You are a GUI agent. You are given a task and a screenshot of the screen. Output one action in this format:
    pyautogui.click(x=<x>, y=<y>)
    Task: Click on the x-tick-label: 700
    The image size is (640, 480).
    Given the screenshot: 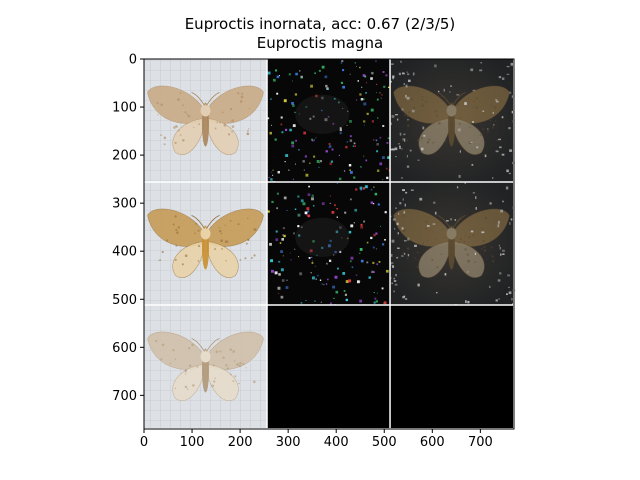 What is the action you would take?
    pyautogui.click(x=480, y=442)
    